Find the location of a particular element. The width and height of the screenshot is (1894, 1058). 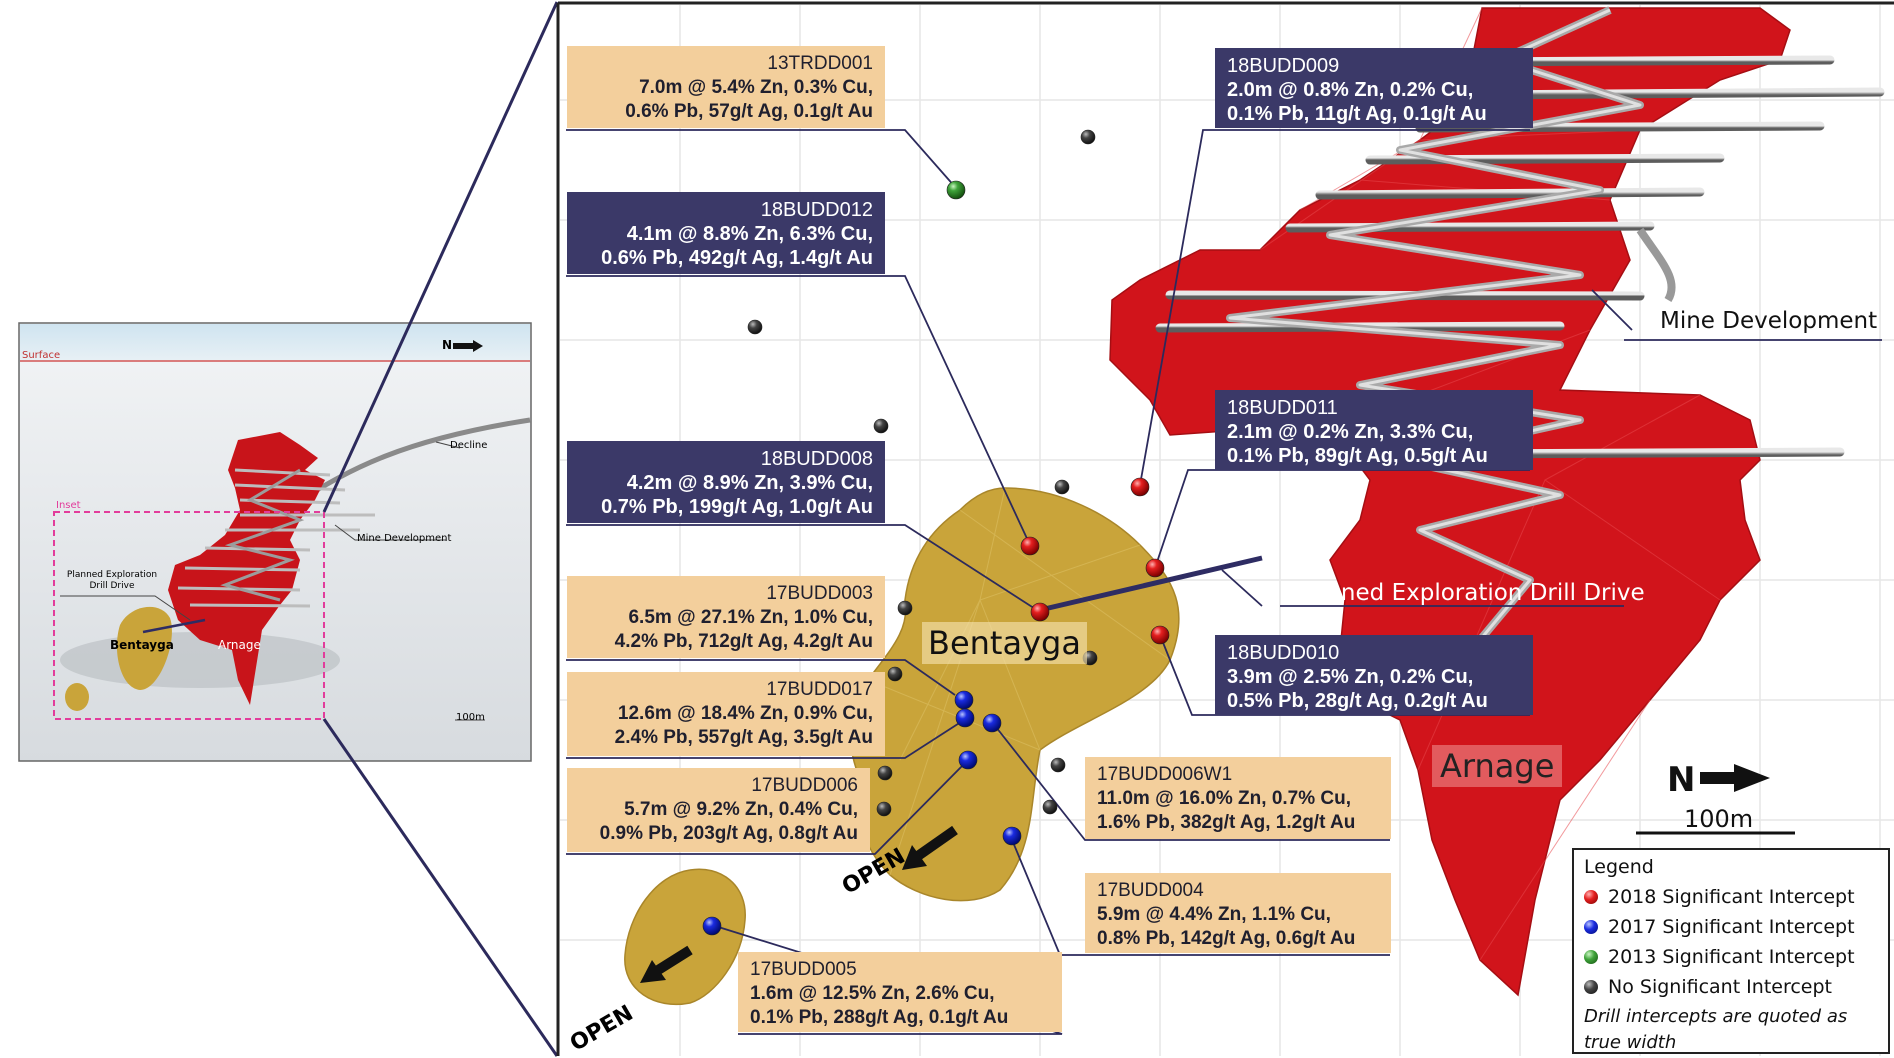

inset-north-label: N is located at coordinates (447, 345).